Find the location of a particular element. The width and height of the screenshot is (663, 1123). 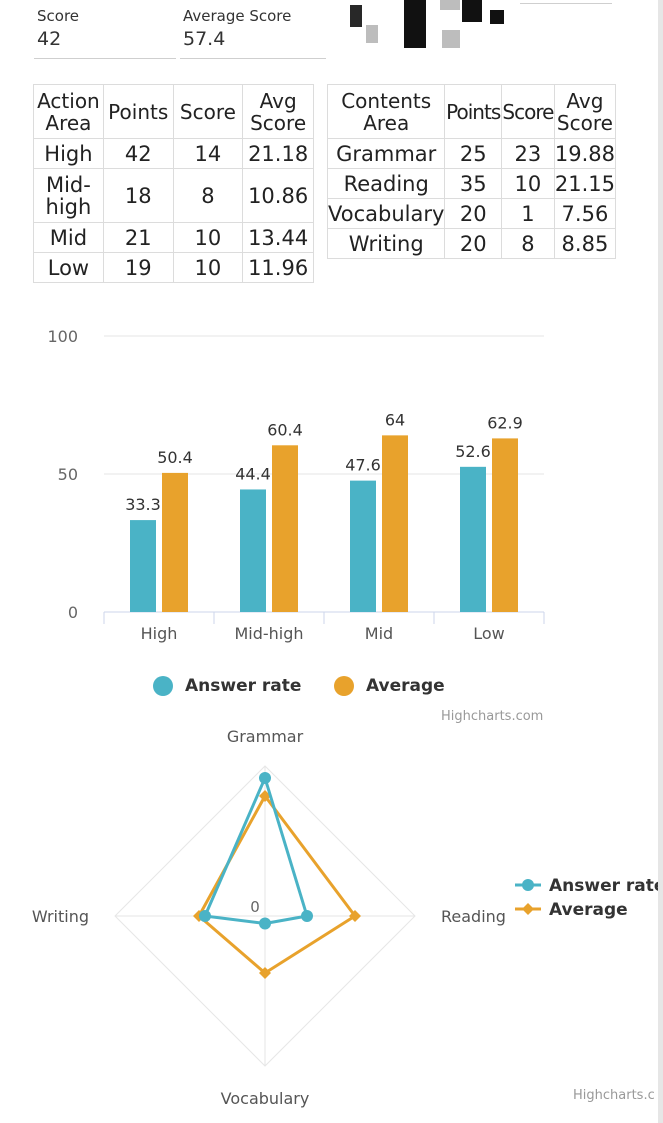

header-contents-area: Contents Area is located at coordinates (386, 111).